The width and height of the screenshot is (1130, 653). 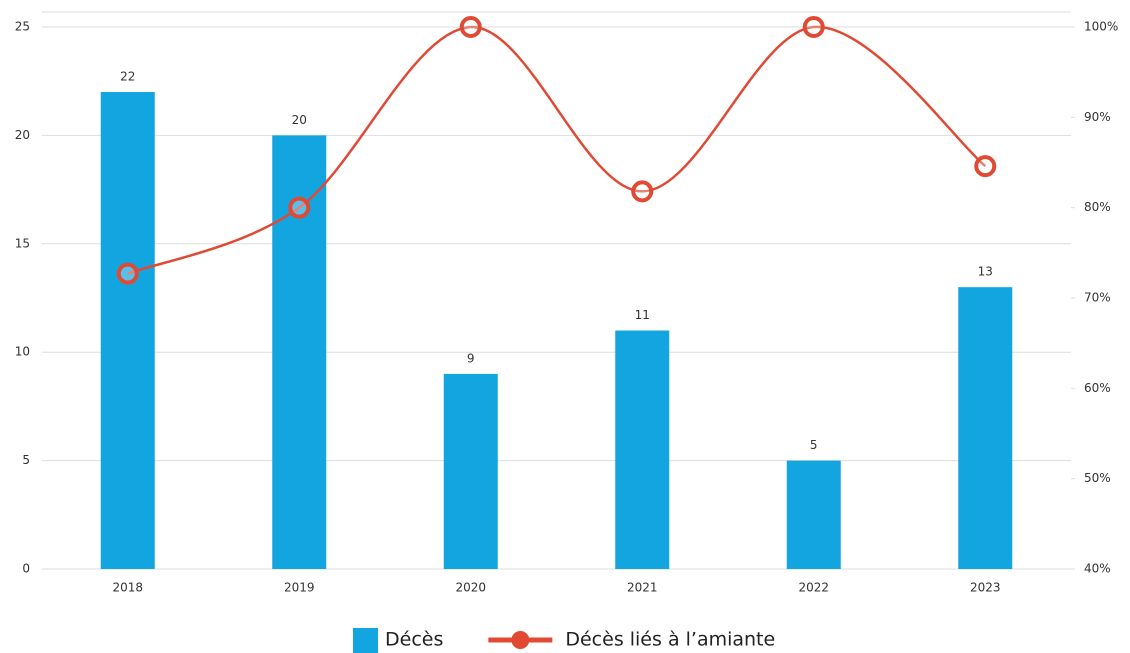 I want to click on y-tick-label: 10, so click(x=22, y=352).